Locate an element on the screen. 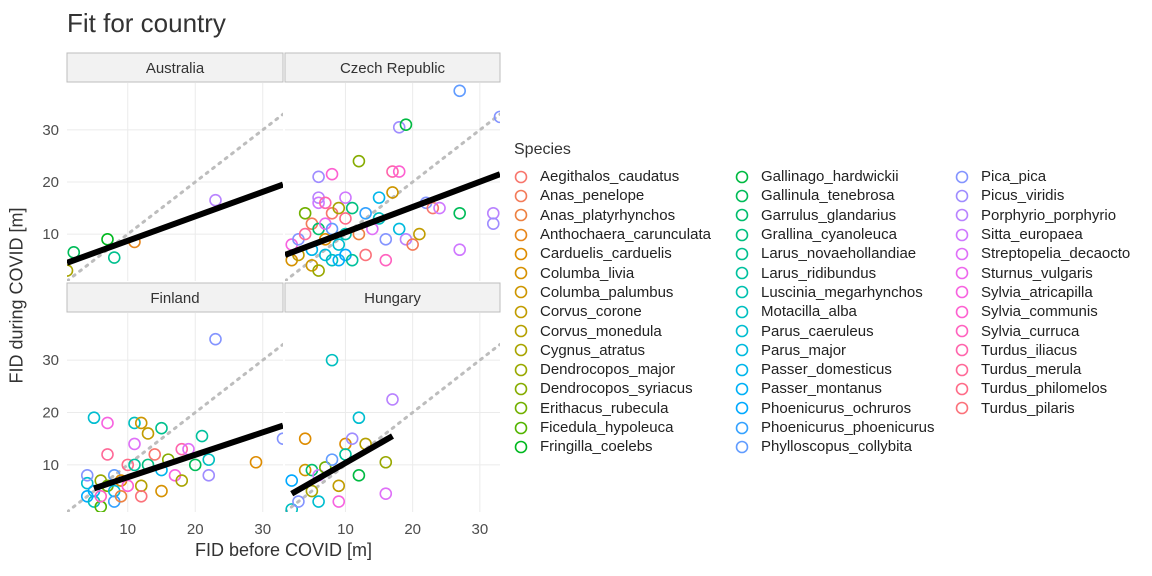 Image resolution: width=1152 pixels, height=576 pixels. legend-item: Porphyrio_porphyrio is located at coordinates (1042, 215).